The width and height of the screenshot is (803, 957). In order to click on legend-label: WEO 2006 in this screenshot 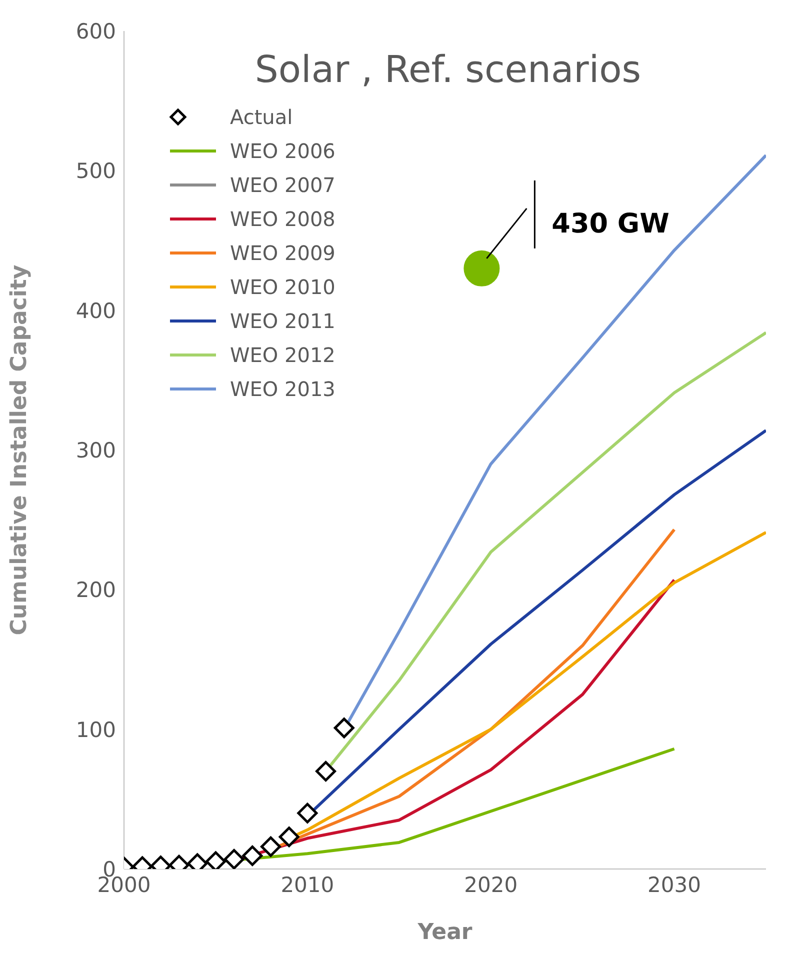, I will do `click(283, 151)`.